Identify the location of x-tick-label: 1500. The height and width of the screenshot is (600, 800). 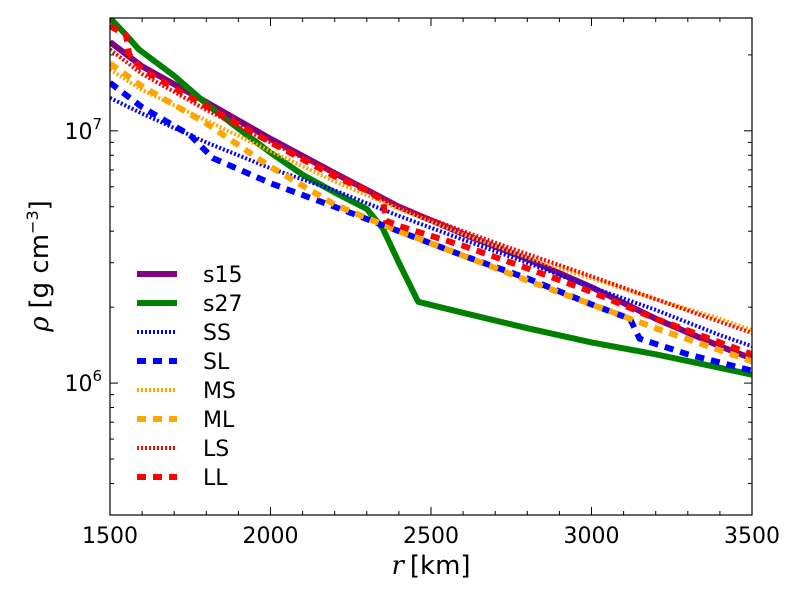
(110, 536).